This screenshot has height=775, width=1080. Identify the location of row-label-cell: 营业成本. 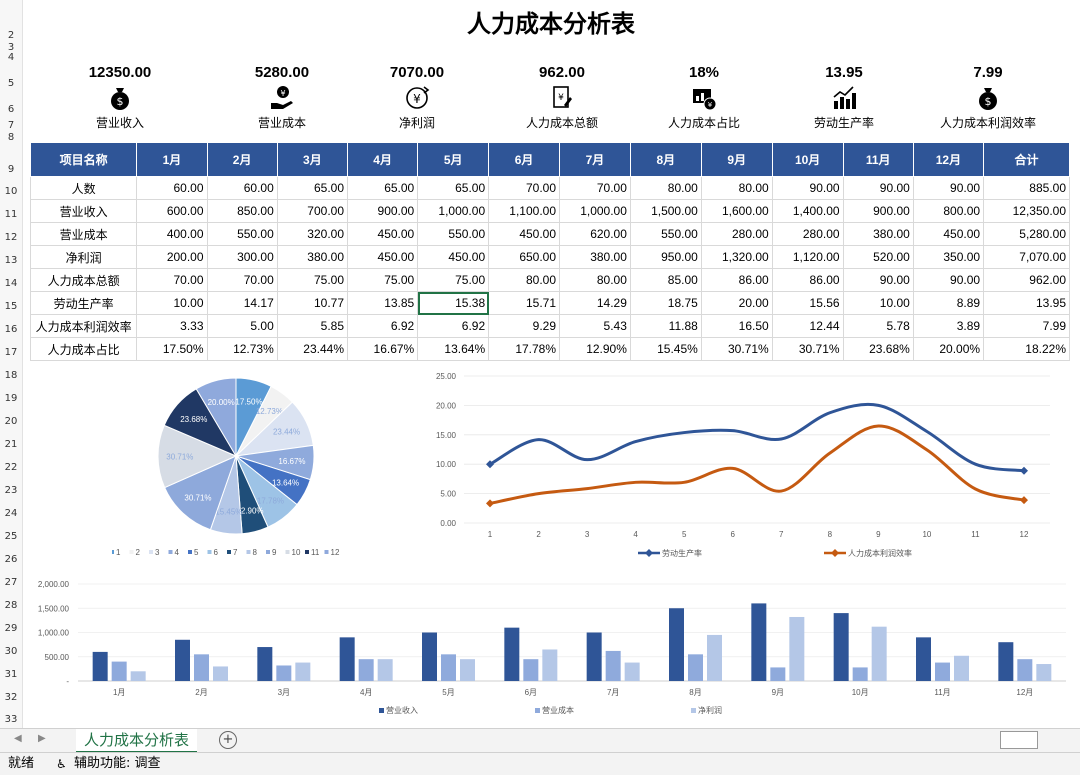
(83, 234).